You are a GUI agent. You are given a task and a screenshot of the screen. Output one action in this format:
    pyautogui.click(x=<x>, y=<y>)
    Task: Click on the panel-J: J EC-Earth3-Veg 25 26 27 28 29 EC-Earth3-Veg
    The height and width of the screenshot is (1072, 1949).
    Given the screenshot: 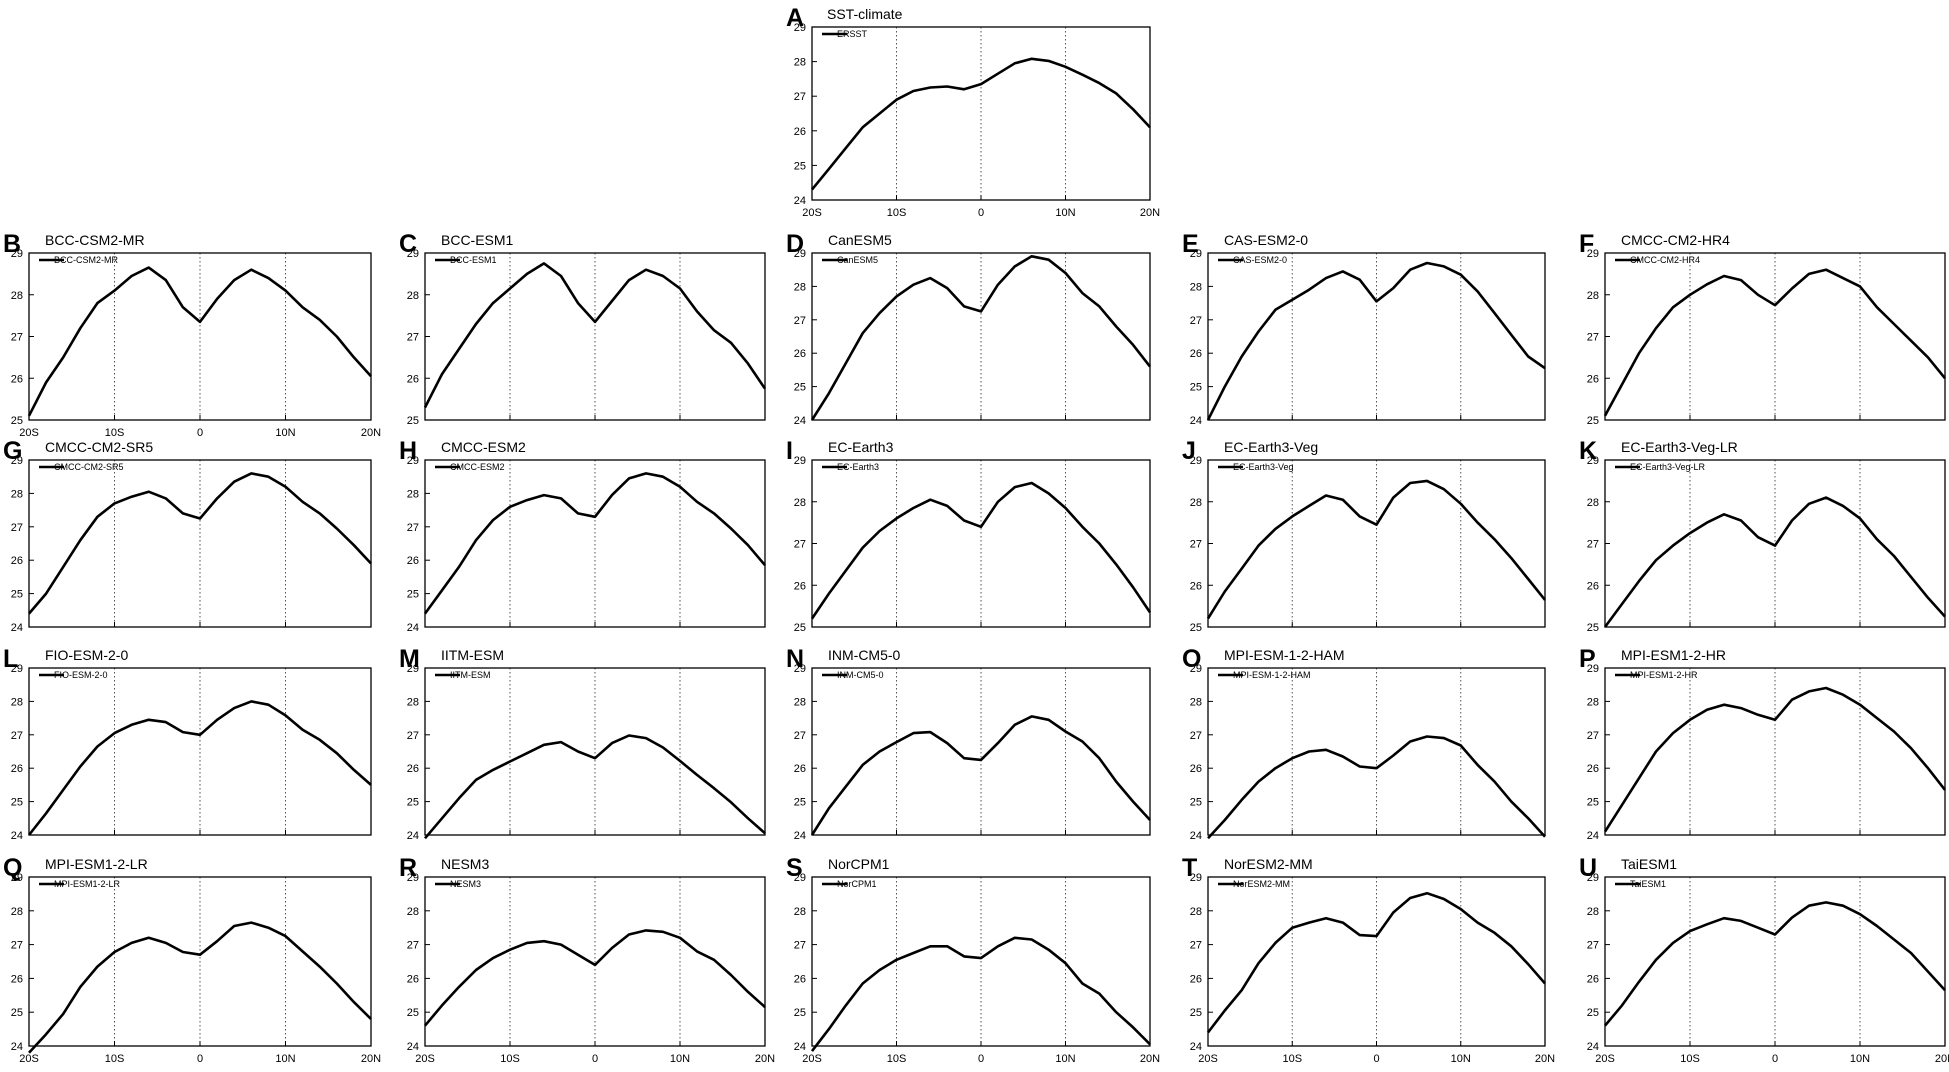 What is the action you would take?
    pyautogui.click(x=1364, y=535)
    